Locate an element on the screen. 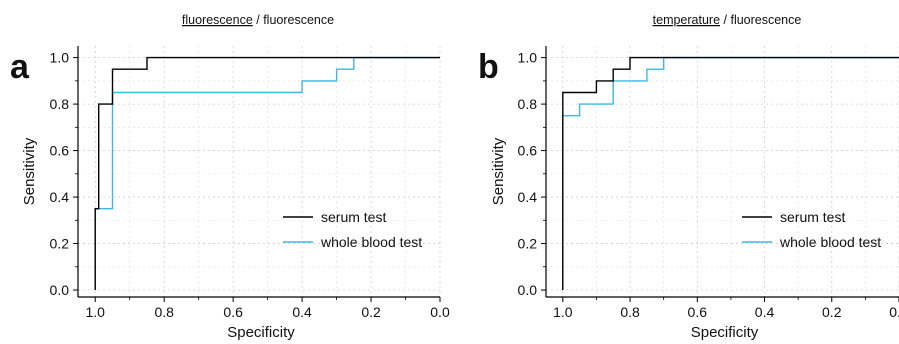 This screenshot has height=344, width=899. panel-title: temperature / fluorescence is located at coordinates (727, 20).